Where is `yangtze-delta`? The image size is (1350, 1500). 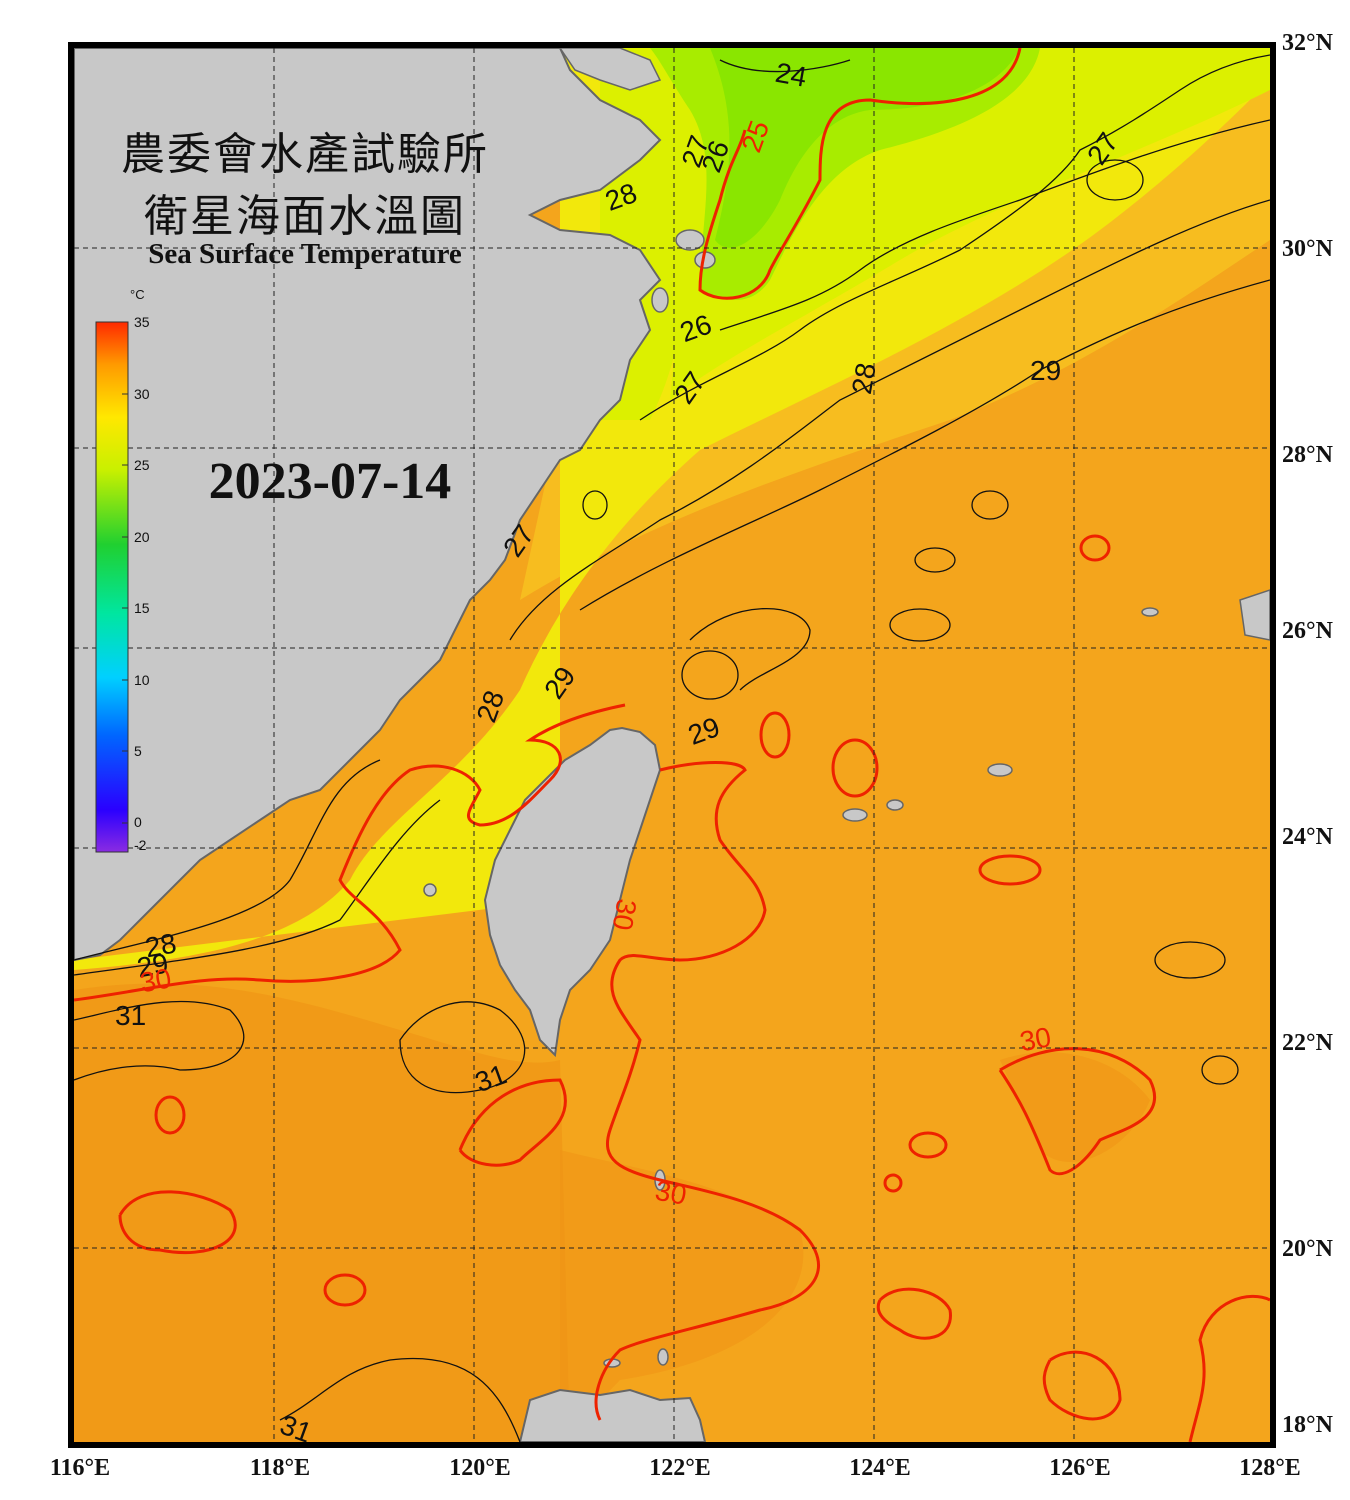
yangtze-delta is located at coordinates (610, 69).